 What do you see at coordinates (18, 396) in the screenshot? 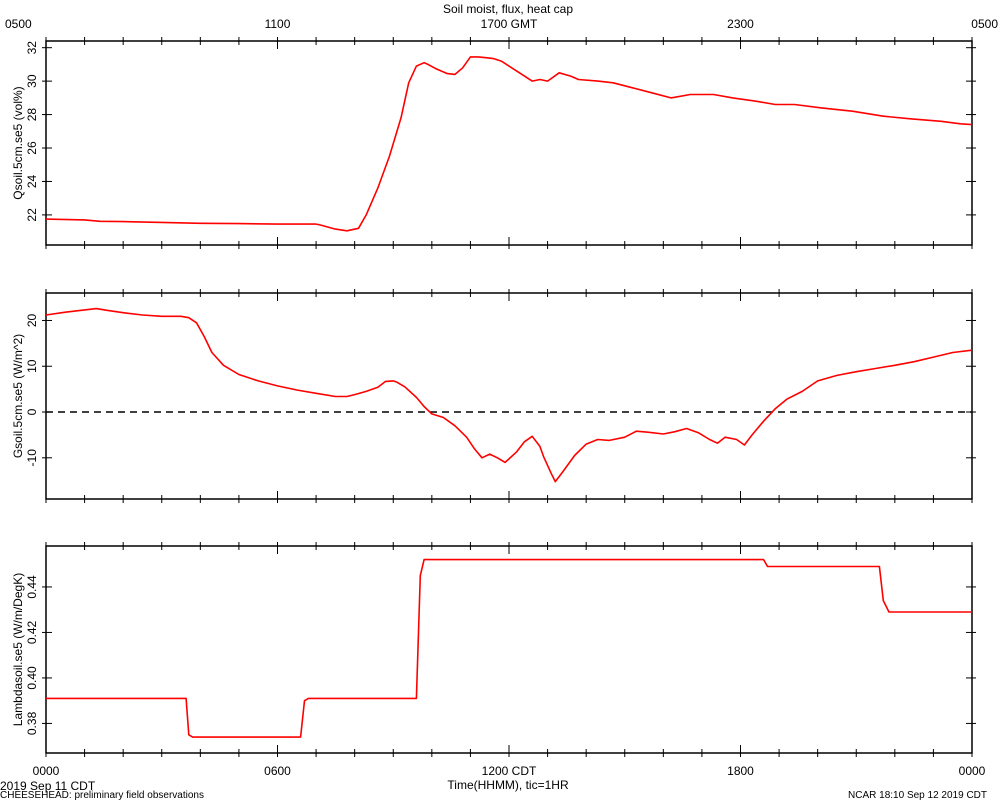
I see `heat-flux-y-axis-label: Gsoil.5cm.se5 (W/m^2)` at bounding box center [18, 396].